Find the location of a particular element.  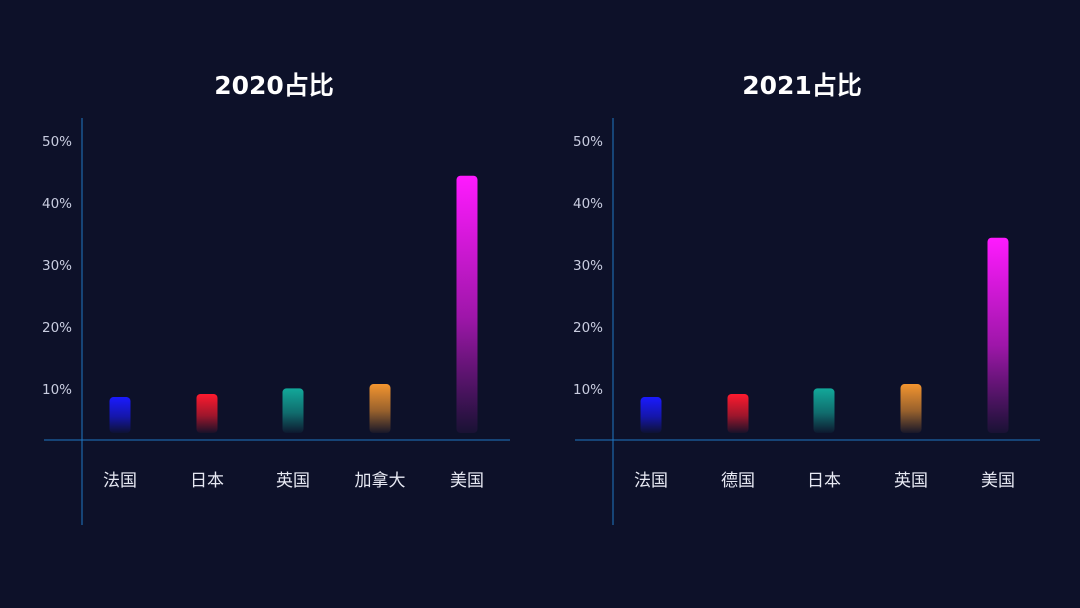

category-labels: 法国 德国 日本 英国 美国 is located at coordinates (824, 481).